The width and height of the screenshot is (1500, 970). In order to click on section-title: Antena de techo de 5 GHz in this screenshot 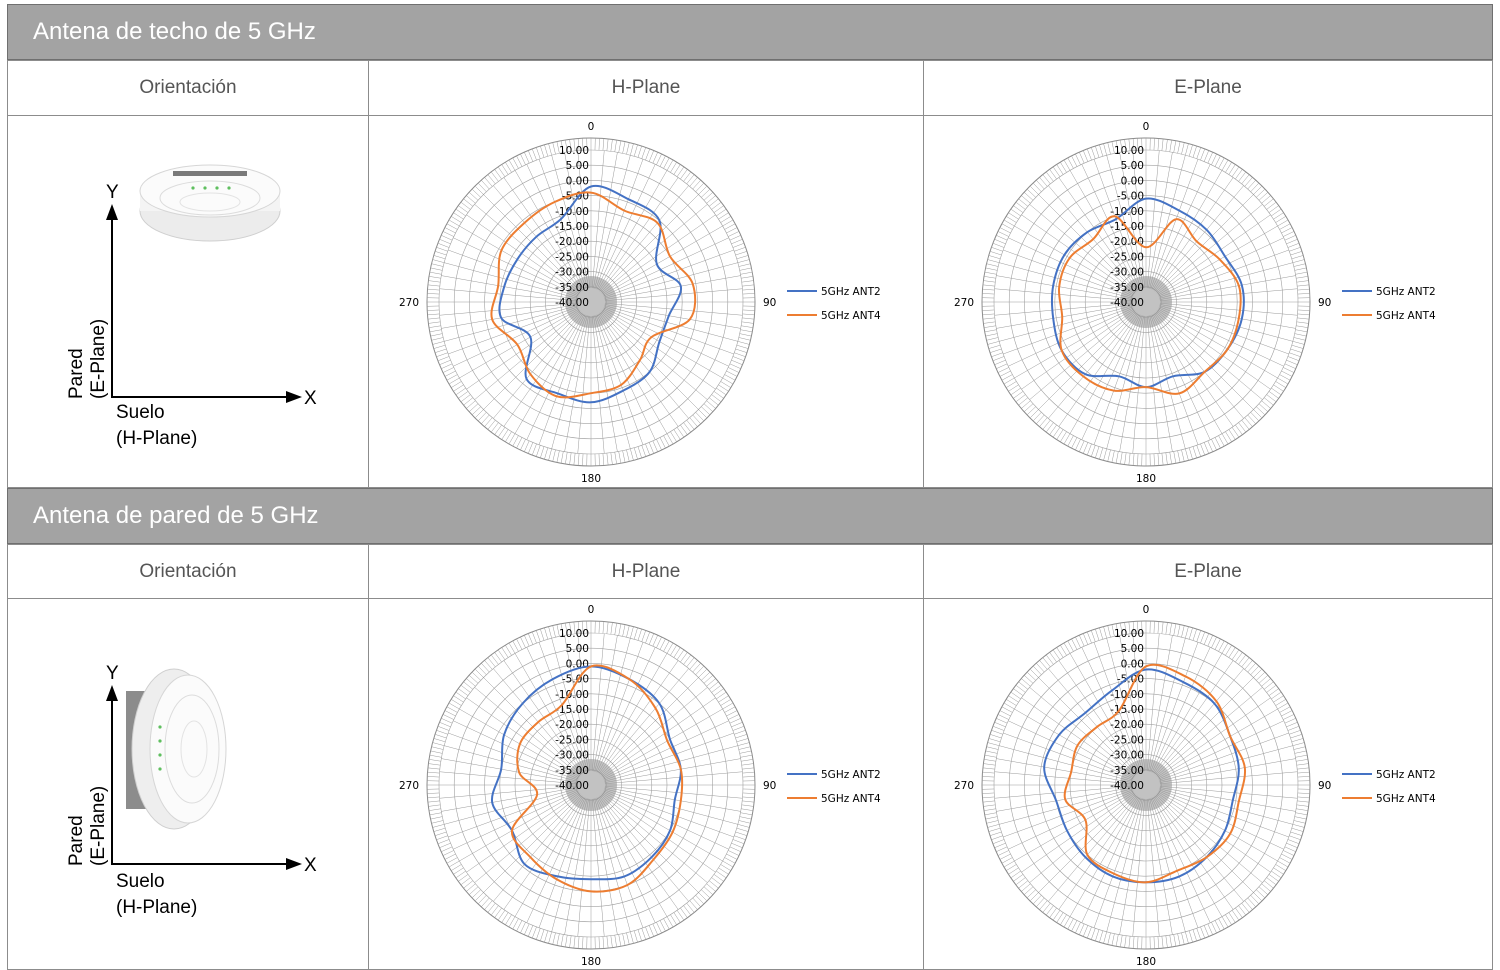, I will do `click(750, 32)`.